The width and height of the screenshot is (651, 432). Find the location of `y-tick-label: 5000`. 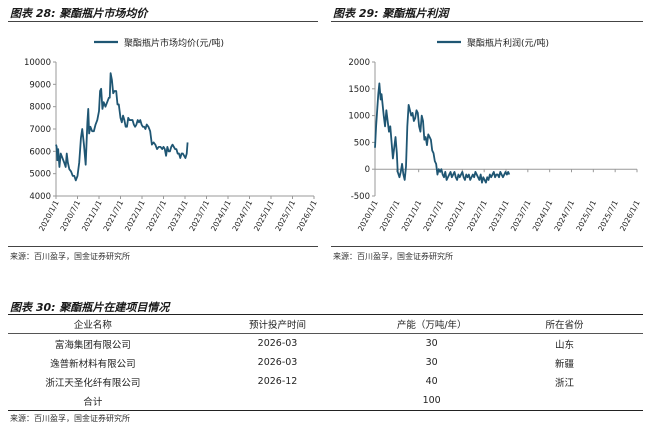

y-tick-label: 5000 is located at coordinates (40, 175).